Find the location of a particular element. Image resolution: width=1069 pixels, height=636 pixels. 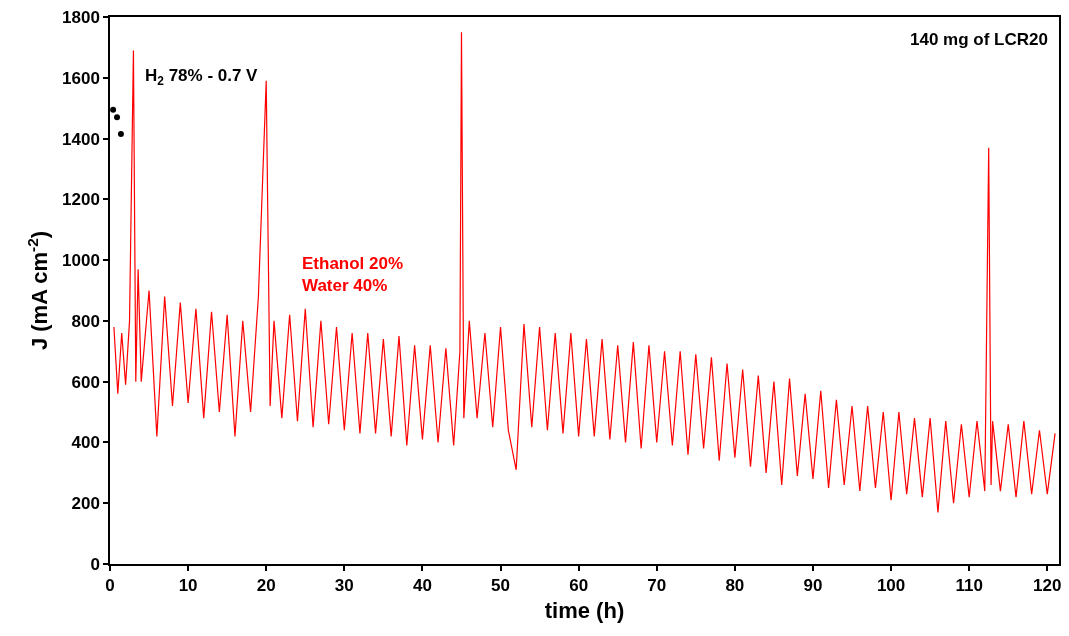

x-tick-label: 100 is located at coordinates (891, 586).